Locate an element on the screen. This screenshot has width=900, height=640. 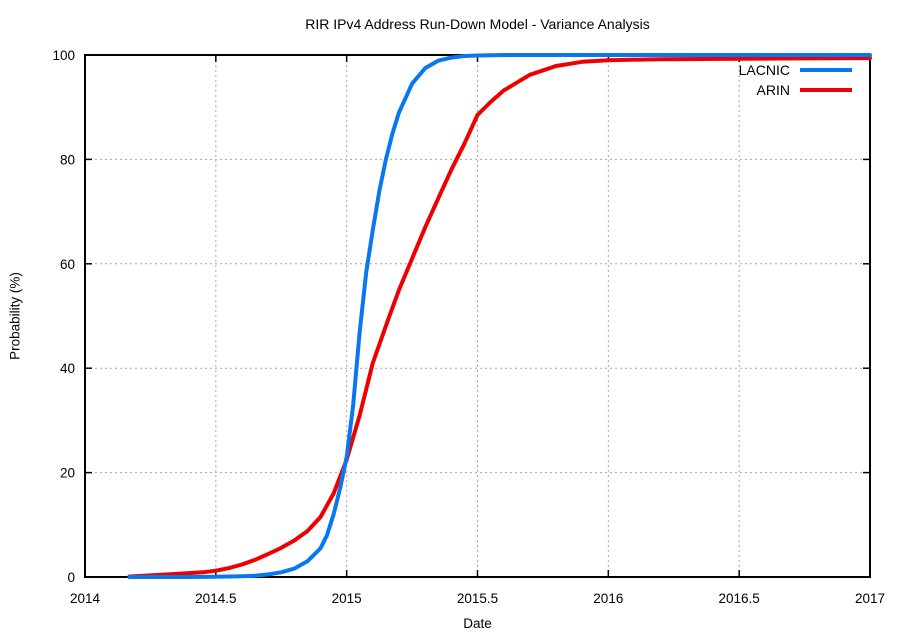
legend-label-lacnic: LACNIC is located at coordinates (764, 70).